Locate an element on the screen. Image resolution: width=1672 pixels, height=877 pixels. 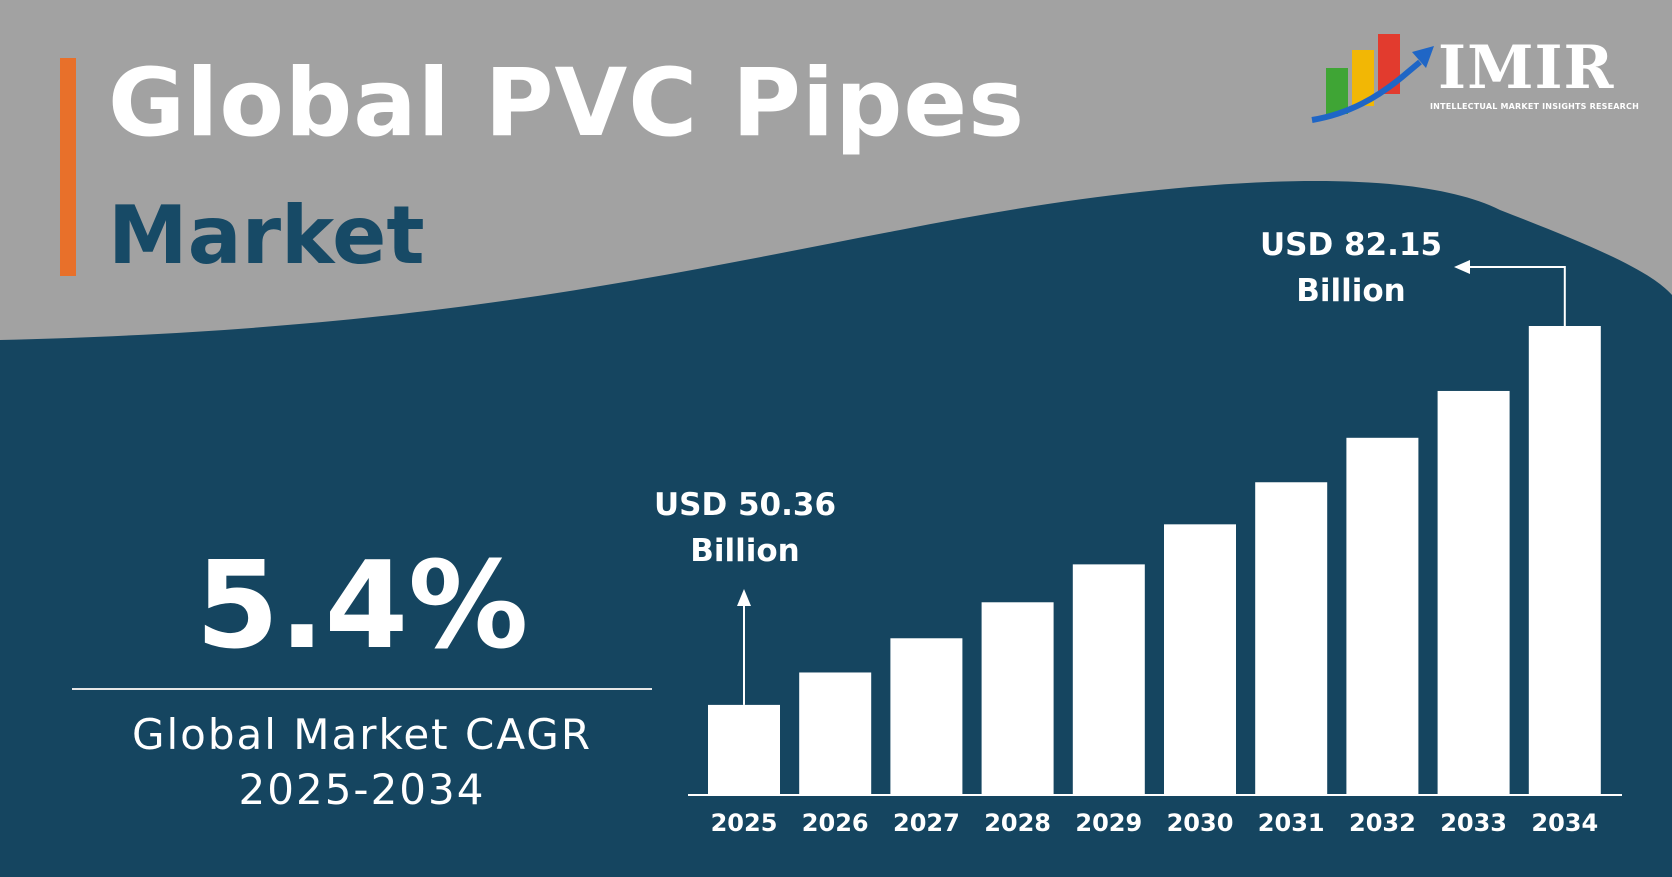
end-arrow-head-icon is located at coordinates (1462, 267).